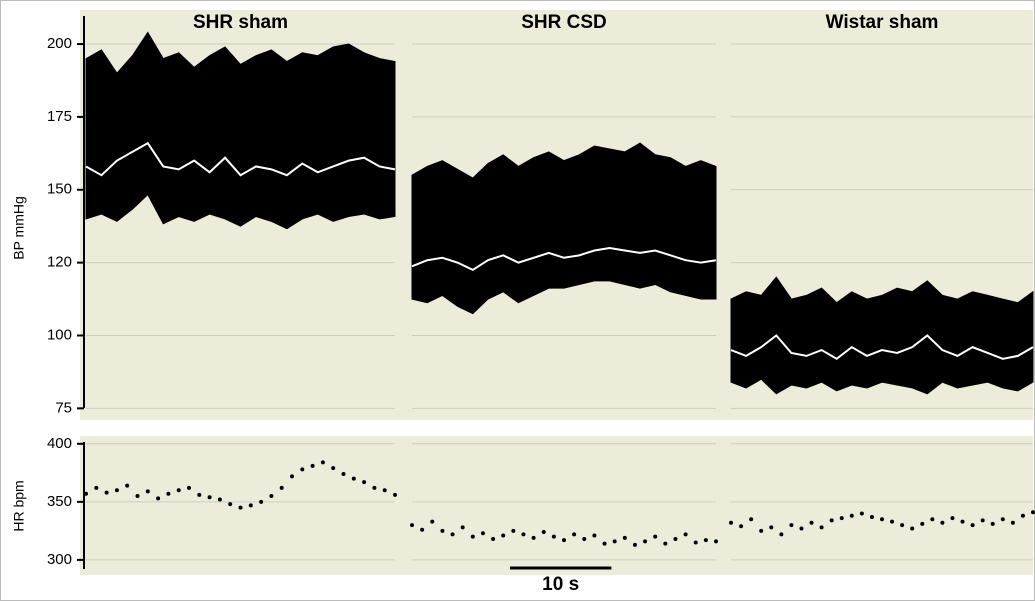 The height and width of the screenshot is (601, 1035). What do you see at coordinates (59, 189) in the screenshot?
I see `y-tick-label: 150` at bounding box center [59, 189].